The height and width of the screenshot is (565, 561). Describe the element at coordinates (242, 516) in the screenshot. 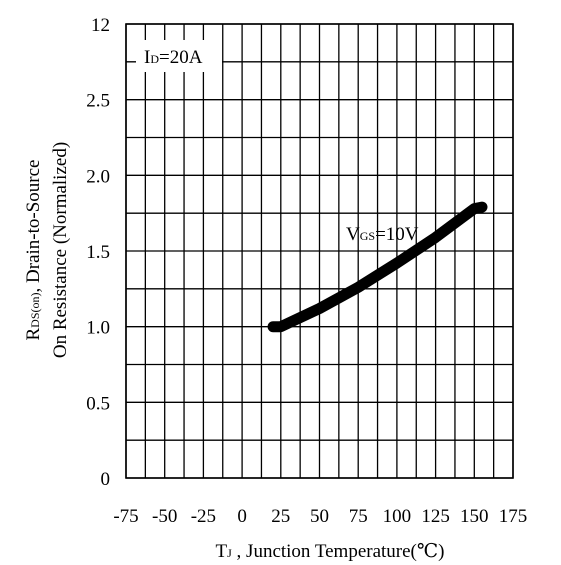

I see `x-tick-label: 0` at that location.